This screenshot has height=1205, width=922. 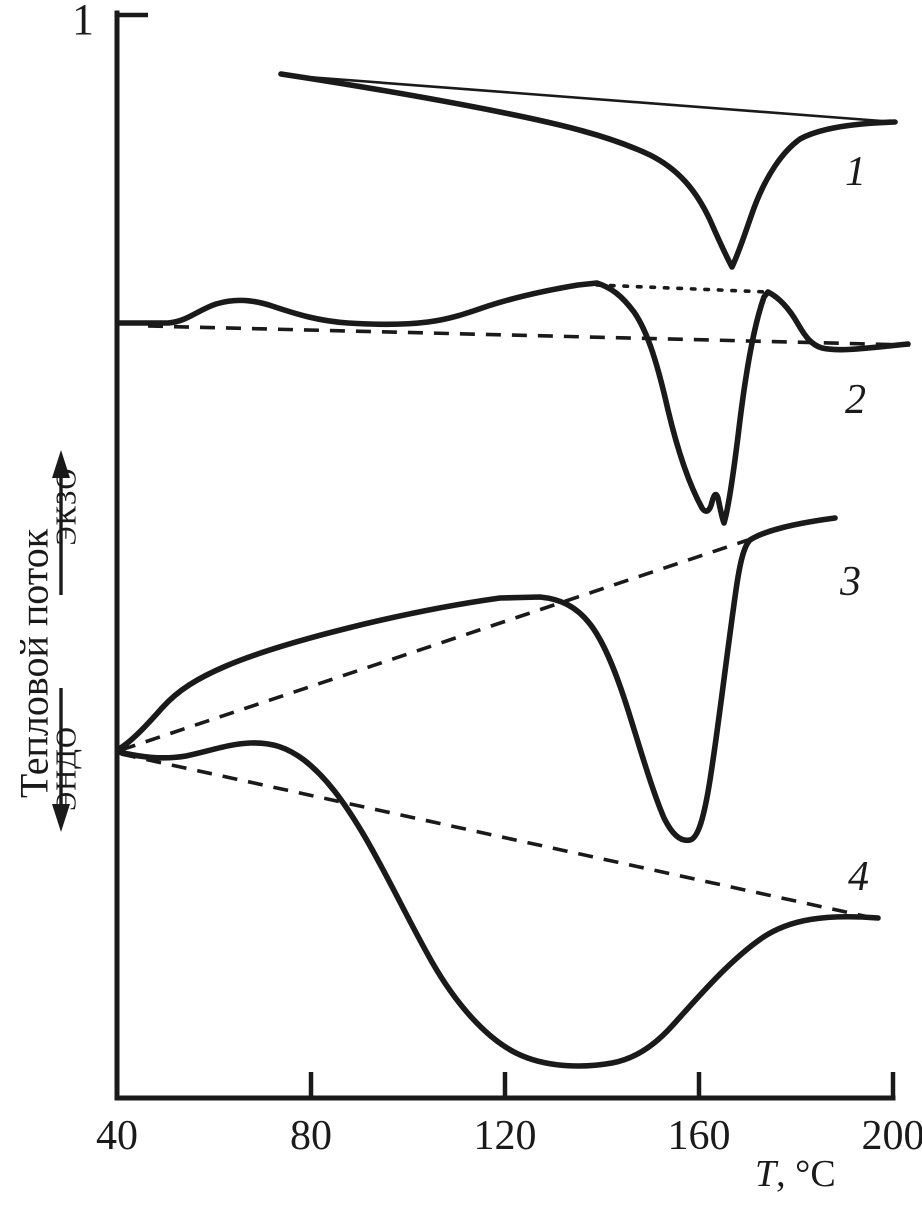 What do you see at coordinates (588, 98) in the screenshot?
I see `series-1-baseline` at bounding box center [588, 98].